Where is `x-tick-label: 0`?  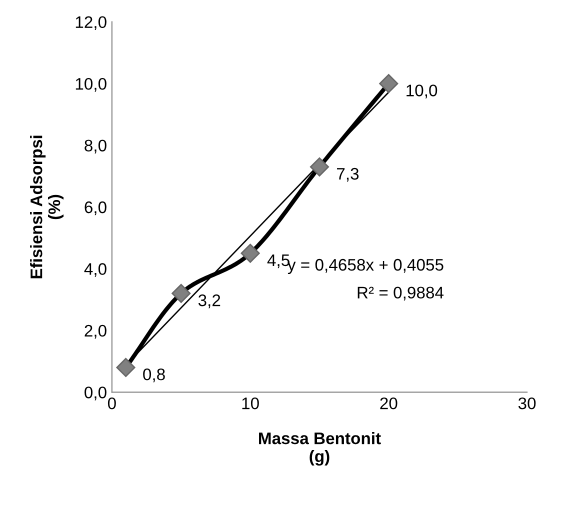
x-tick-label: 0 is located at coordinates (112, 403).